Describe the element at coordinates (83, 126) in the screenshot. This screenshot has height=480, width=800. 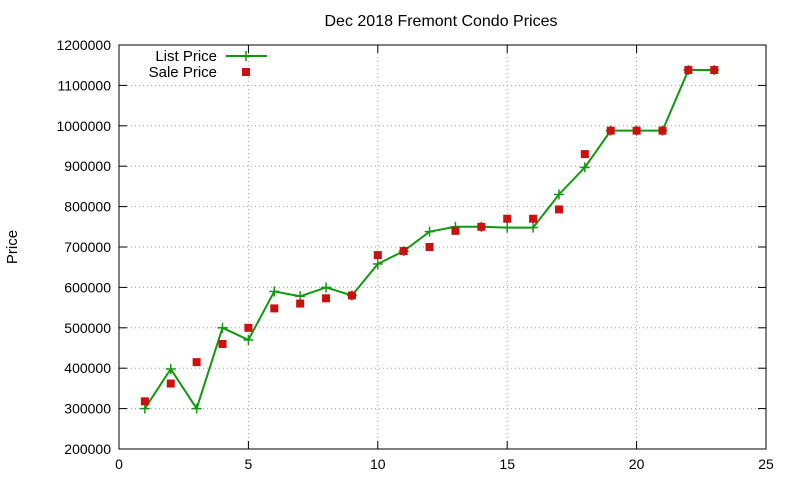
I see `y-tick-label: 1000000` at that location.